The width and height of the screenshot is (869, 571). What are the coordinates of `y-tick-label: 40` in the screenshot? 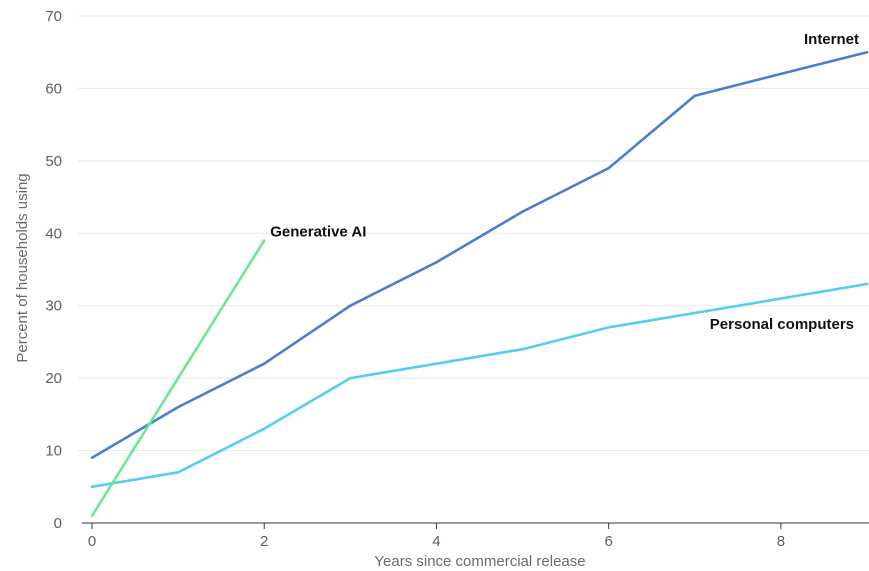 It's located at (53, 233).